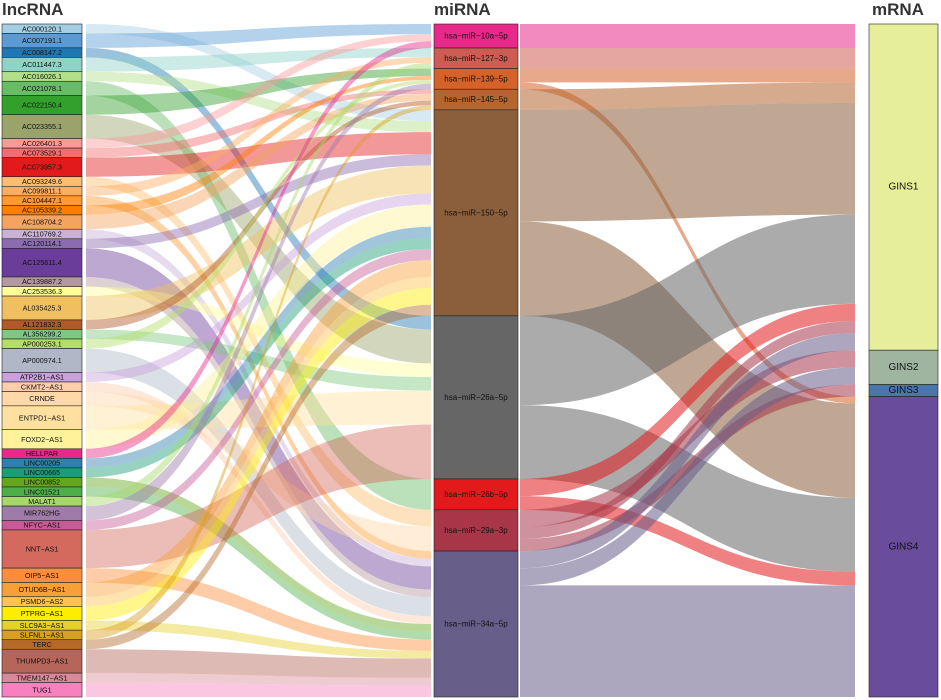 This screenshot has height=700, width=941. What do you see at coordinates (42, 501) in the screenshot?
I see `lncrna-node-malat1: MALAT1` at bounding box center [42, 501].